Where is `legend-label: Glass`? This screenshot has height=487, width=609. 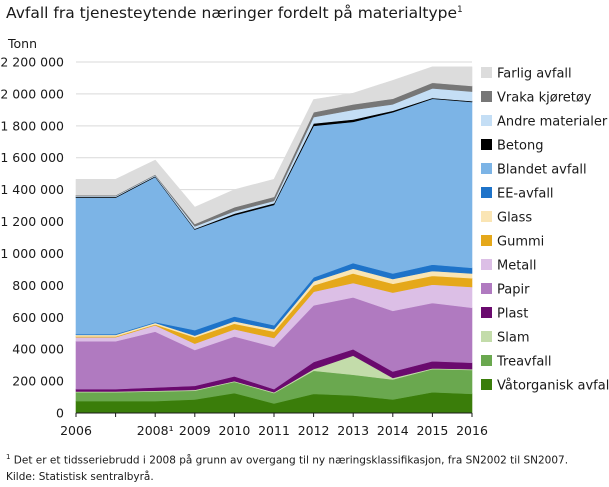 legend-label: Glass is located at coordinates (514, 218).